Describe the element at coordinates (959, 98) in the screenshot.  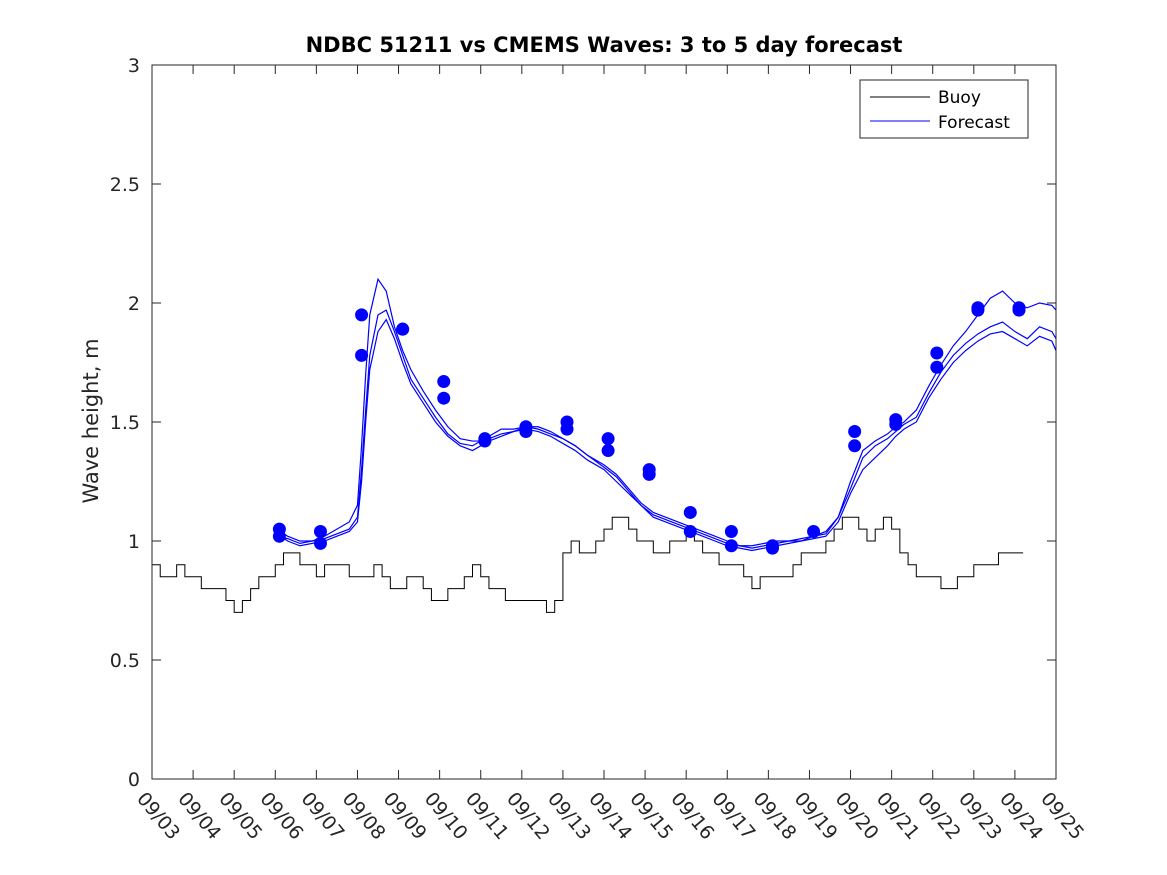
I see `legend-buoy-label: Buoy` at that location.